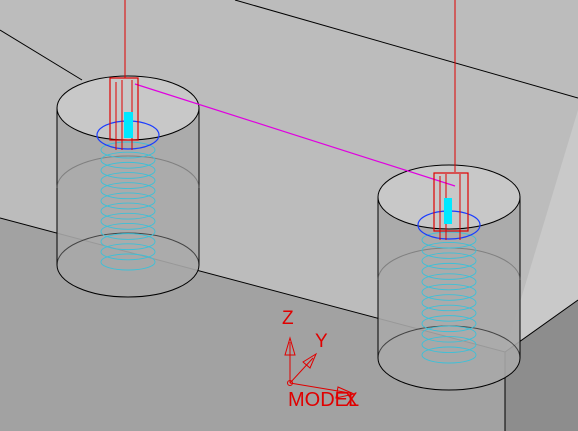 Image resolution: width=578 pixels, height=431 pixels. I want to click on toolpath-link-move, so click(295, 135).